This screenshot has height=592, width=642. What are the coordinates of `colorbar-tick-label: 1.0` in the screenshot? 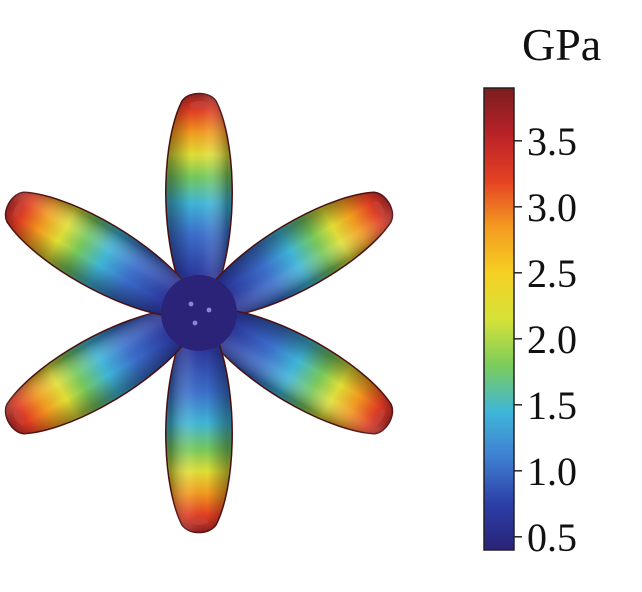 It's located at (552, 471).